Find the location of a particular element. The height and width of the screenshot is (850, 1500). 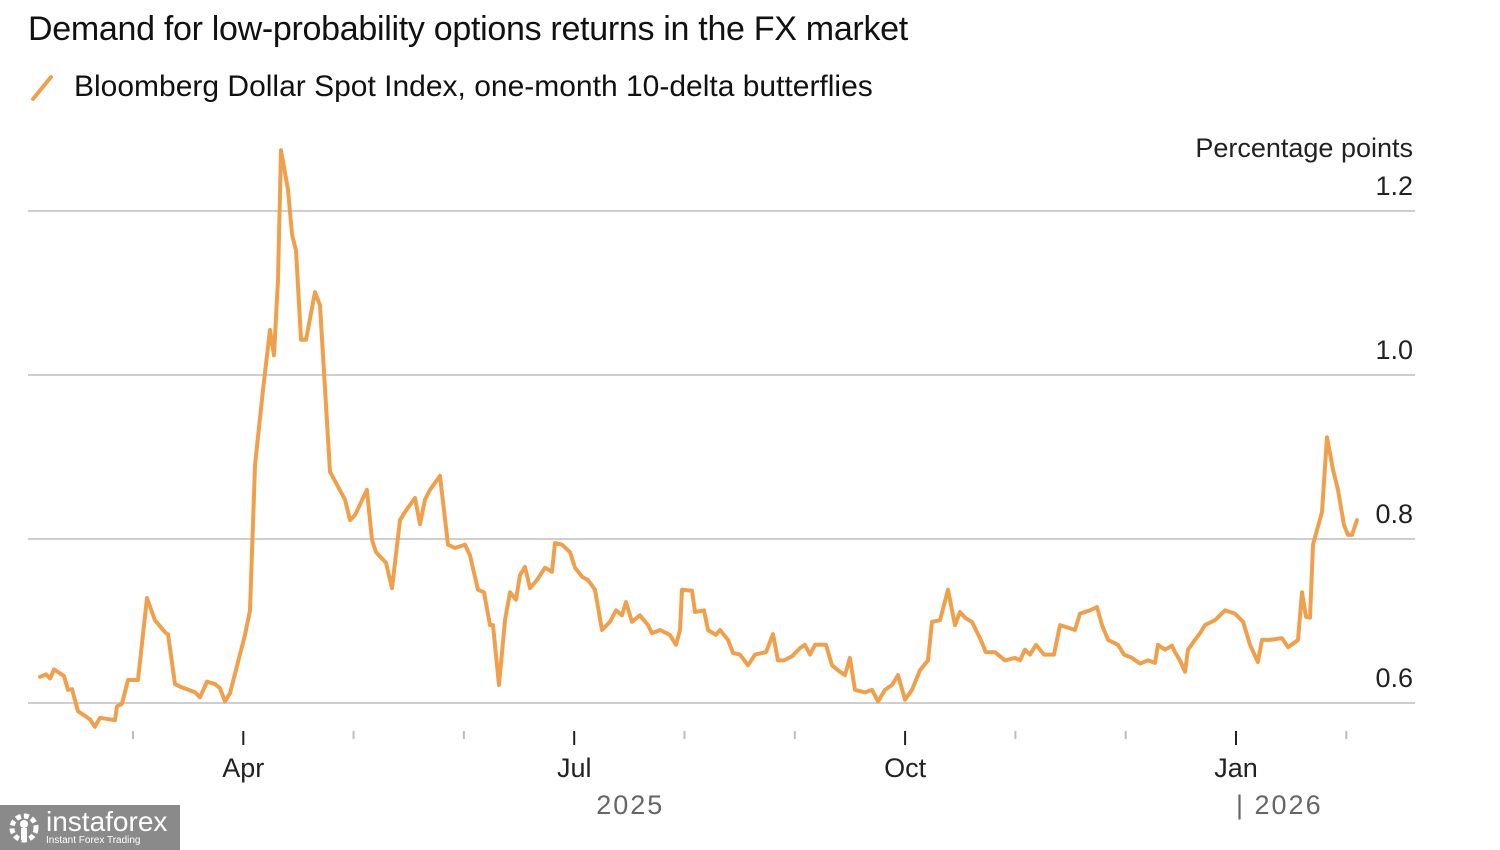

watermark: instaforex Instant Forex Trading is located at coordinates (90, 827).